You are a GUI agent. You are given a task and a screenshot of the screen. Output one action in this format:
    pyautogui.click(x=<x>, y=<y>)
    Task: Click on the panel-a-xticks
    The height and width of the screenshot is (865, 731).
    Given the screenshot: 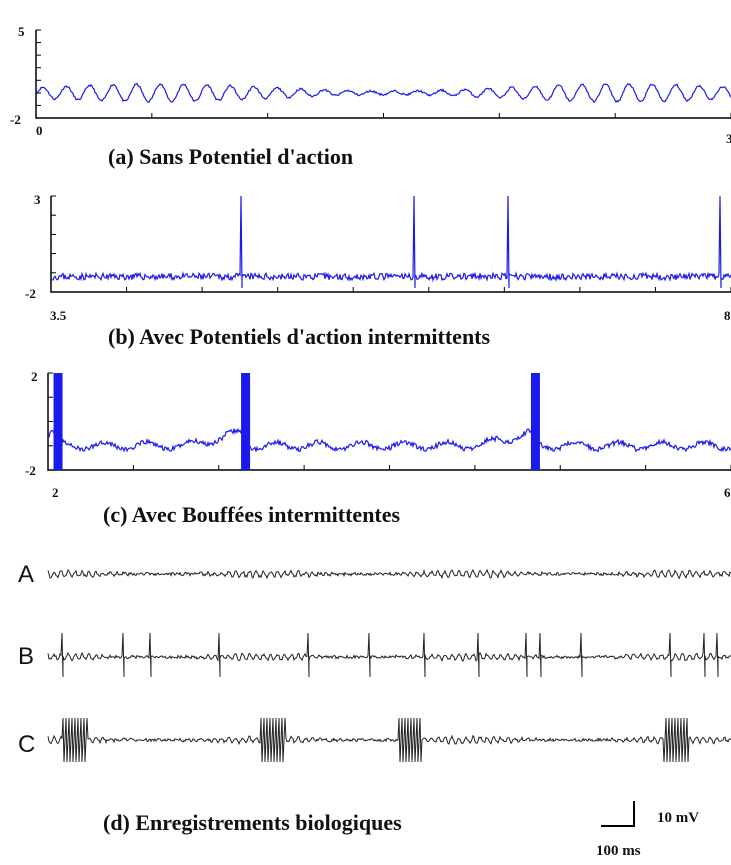 What is the action you would take?
    pyautogui.click(x=383, y=115)
    